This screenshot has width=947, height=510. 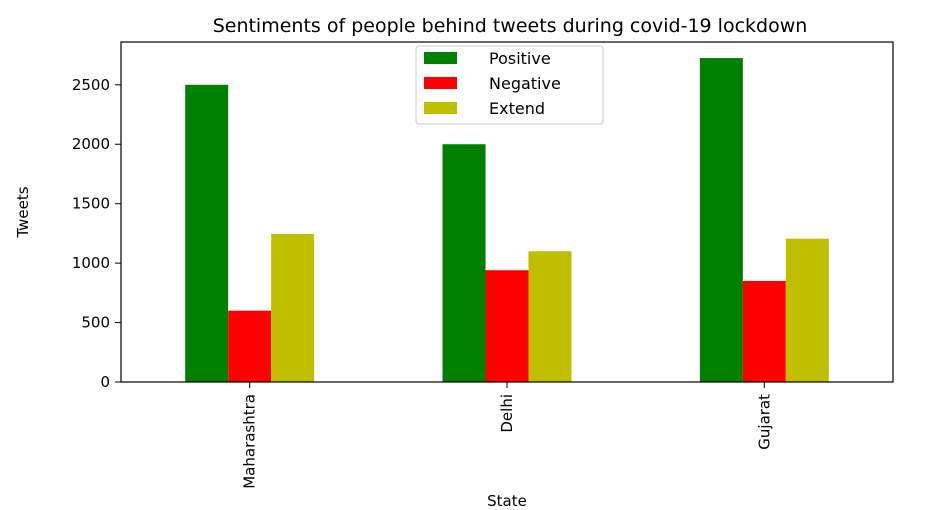 I want to click on bar-extend-delhi, so click(x=550, y=316).